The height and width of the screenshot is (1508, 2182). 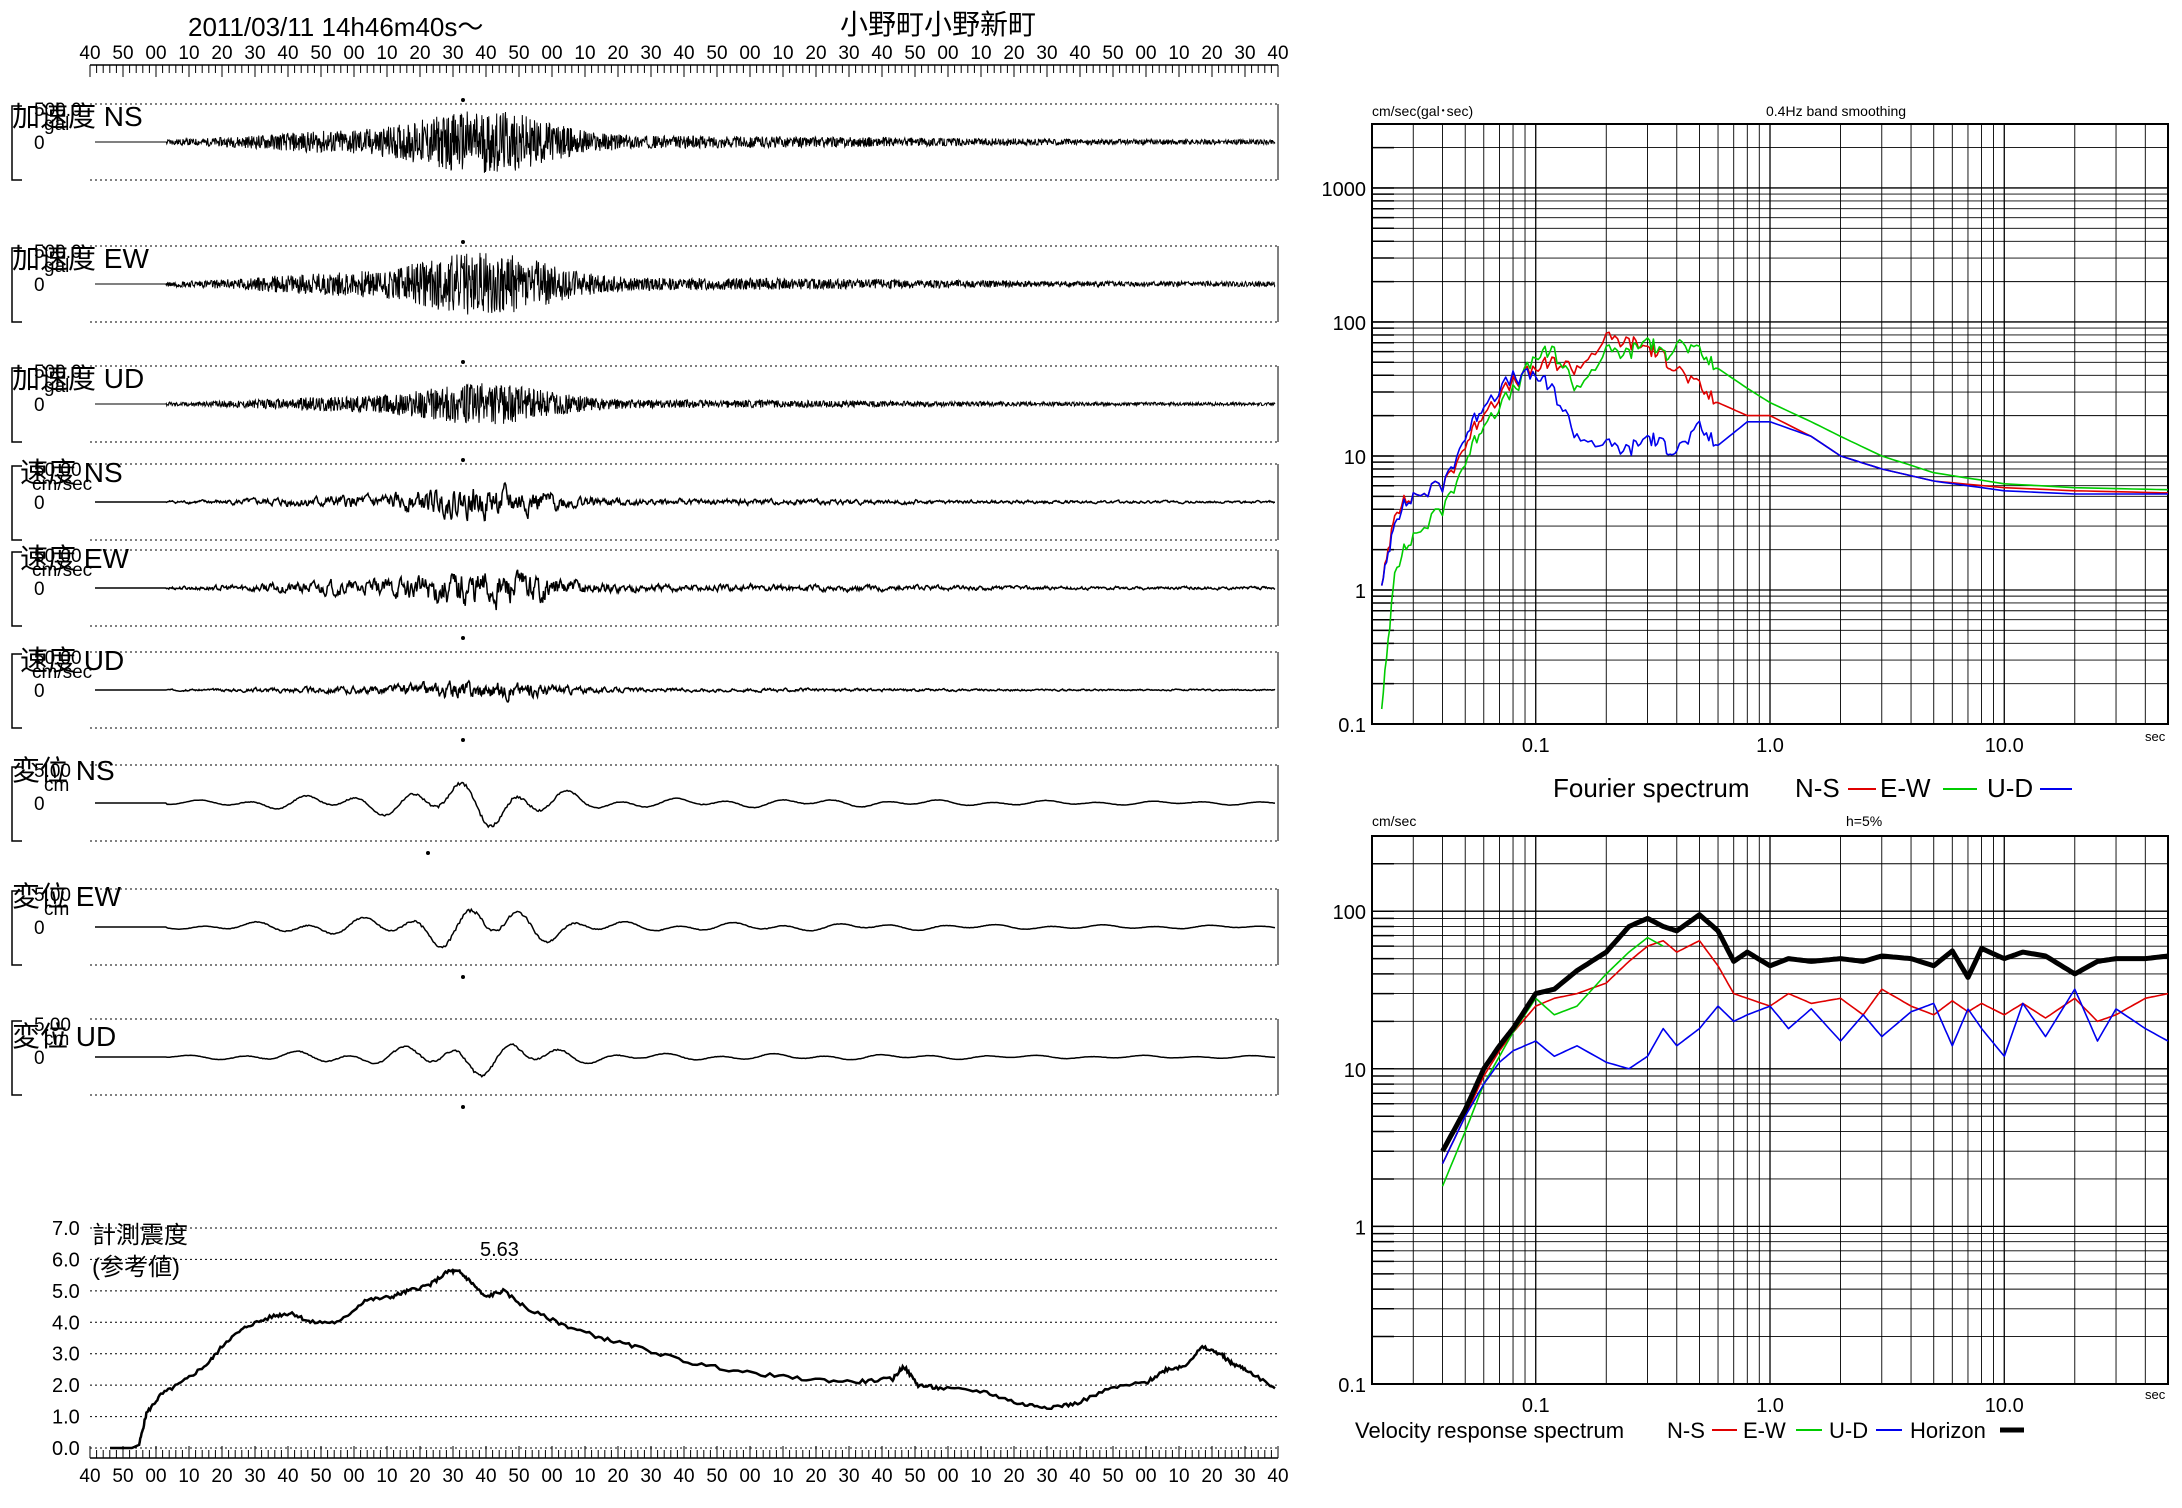 What do you see at coordinates (1686, 1430) in the screenshot?
I see `response-legend-ns: N-S` at bounding box center [1686, 1430].